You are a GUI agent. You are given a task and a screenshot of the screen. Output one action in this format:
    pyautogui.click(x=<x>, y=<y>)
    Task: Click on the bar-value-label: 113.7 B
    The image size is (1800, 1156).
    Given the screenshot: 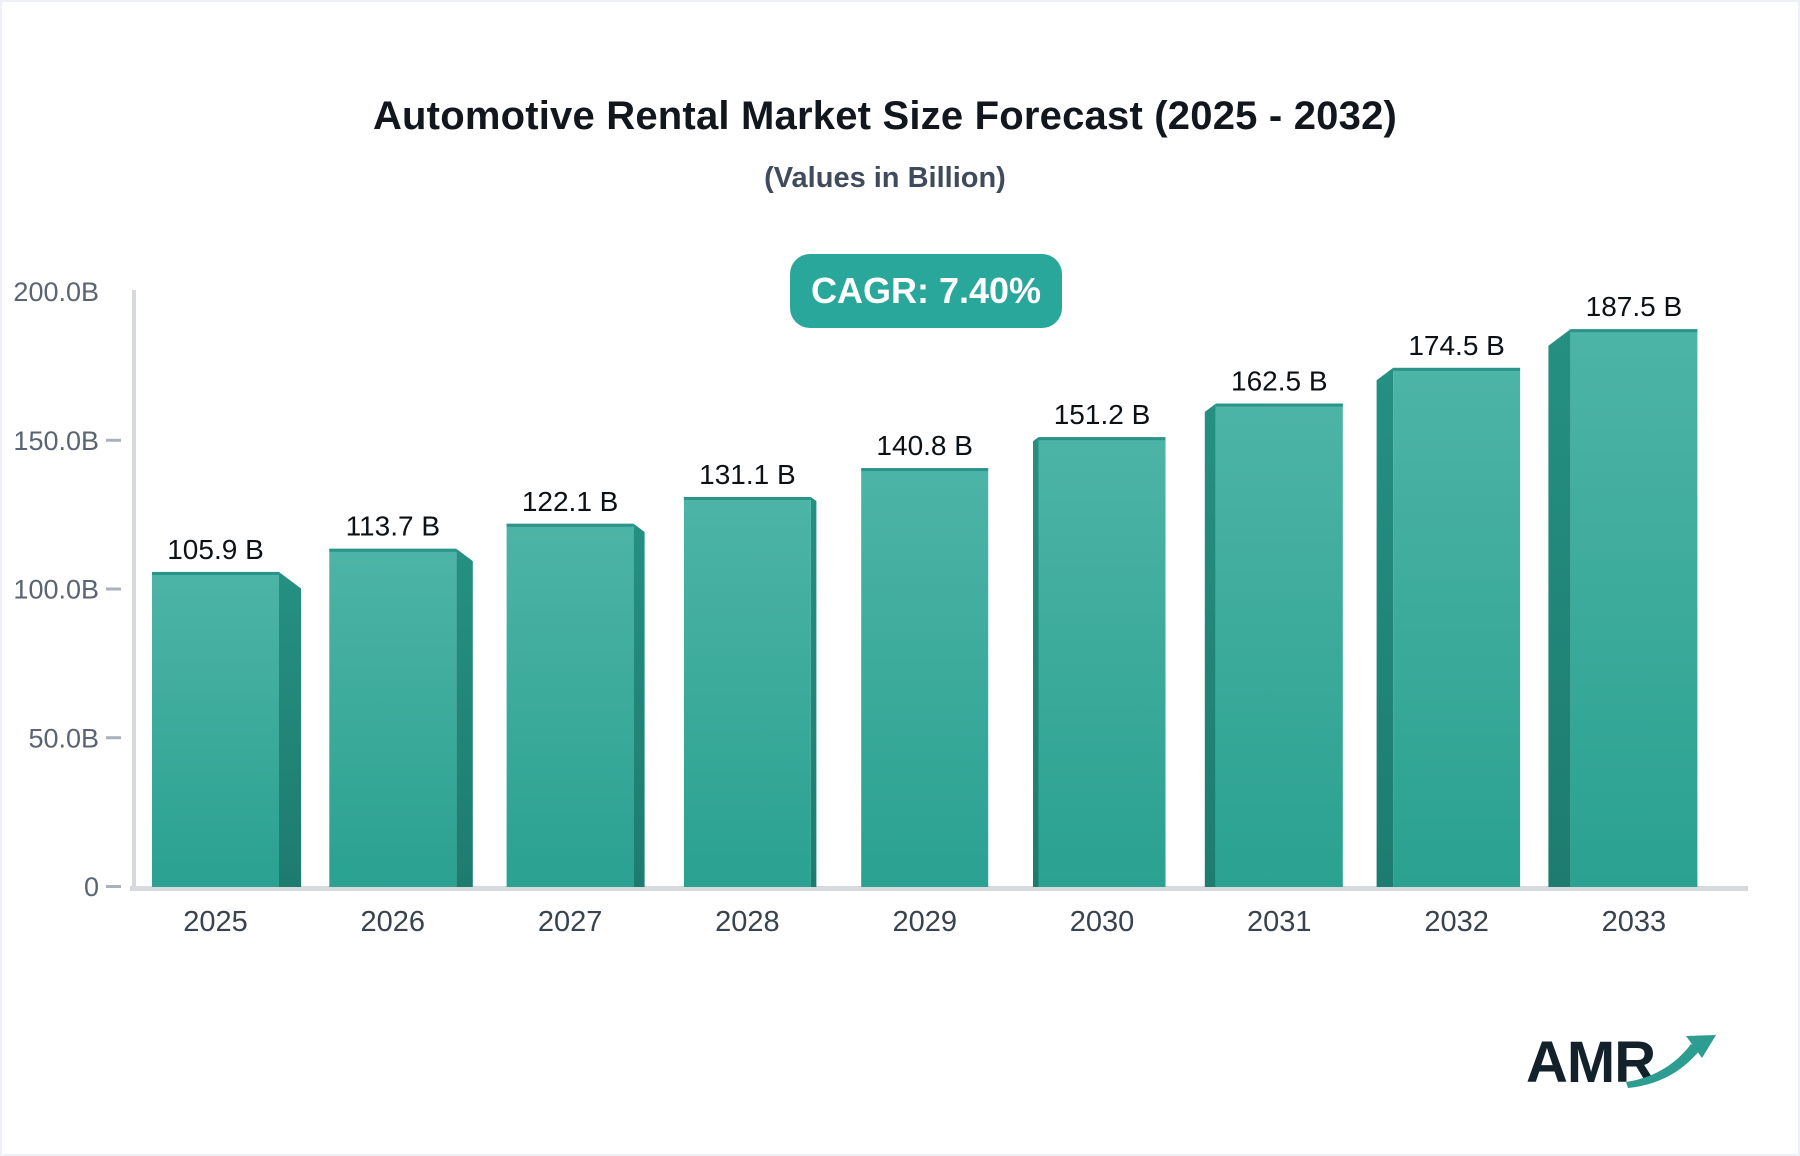 What is the action you would take?
    pyautogui.click(x=393, y=526)
    